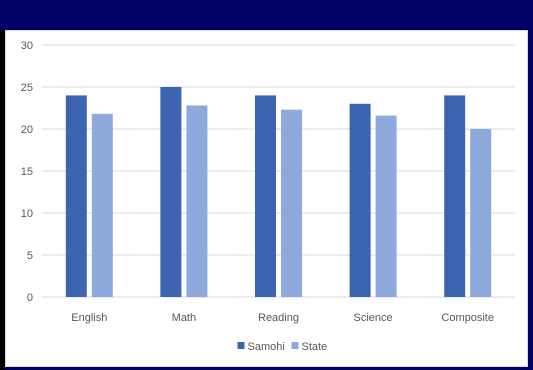 The height and width of the screenshot is (370, 533). I want to click on legend-label-state: State, so click(315, 347).